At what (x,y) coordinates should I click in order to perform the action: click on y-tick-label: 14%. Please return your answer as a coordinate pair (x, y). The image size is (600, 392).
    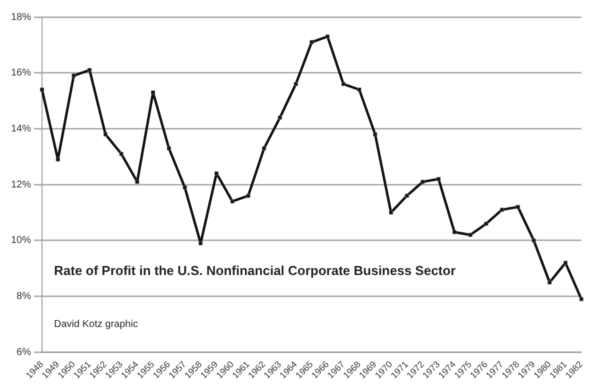
    Looking at the image, I should click on (21, 128).